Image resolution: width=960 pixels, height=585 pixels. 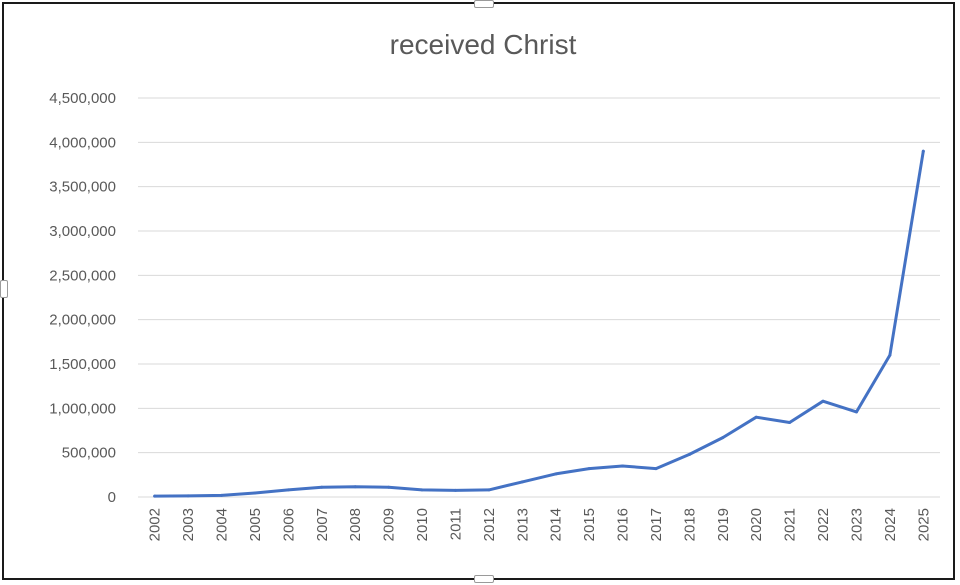 What do you see at coordinates (82, 364) in the screenshot?
I see `y-tick-label: 1,500,000` at bounding box center [82, 364].